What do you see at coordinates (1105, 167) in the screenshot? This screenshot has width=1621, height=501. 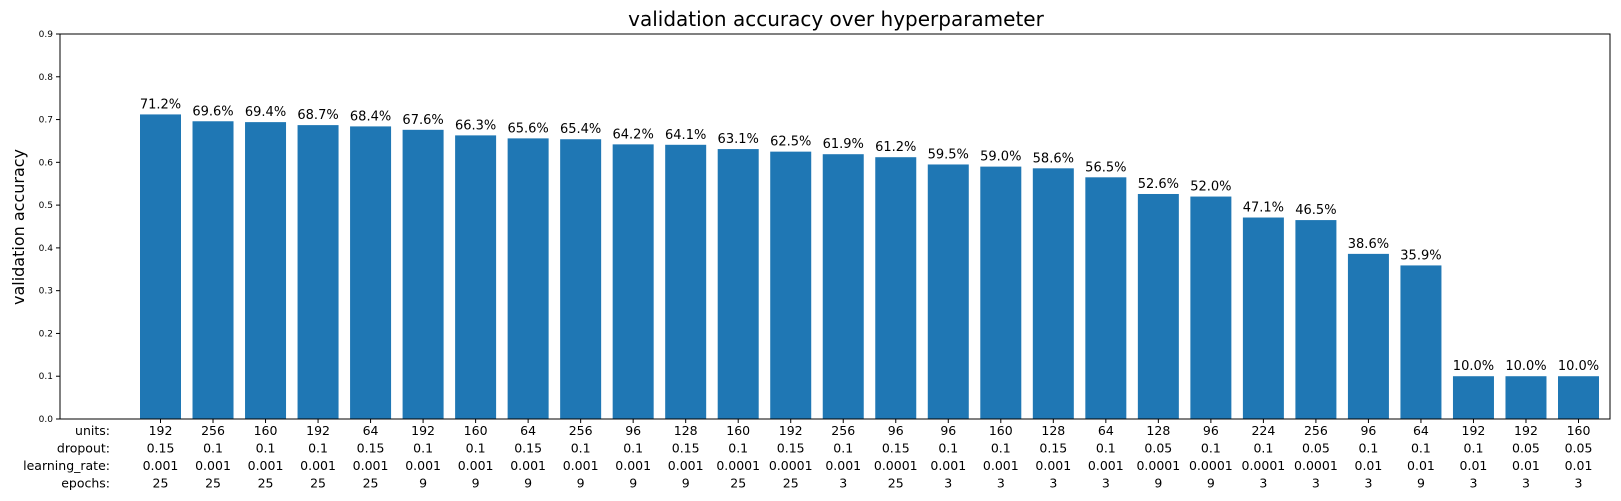 I see `bar-value-label: 56.5%` at bounding box center [1105, 167].